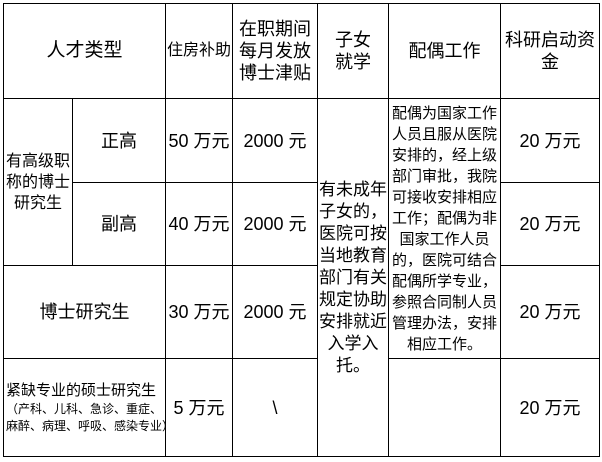 The width and height of the screenshot is (602, 462). Describe the element at coordinates (119, 224) in the screenshot. I see `cell-grade-associate-senior: 副高` at that location.